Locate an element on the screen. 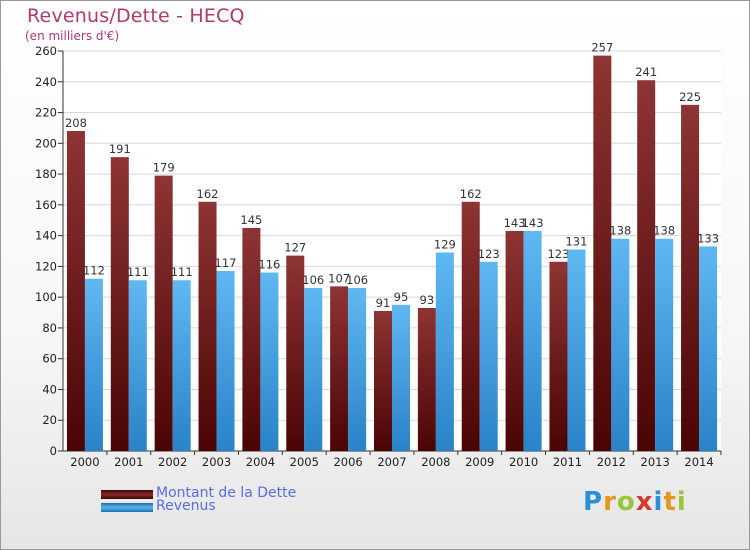 Image resolution: width=750 pixels, height=550 pixels. data-label-revenus: 123 is located at coordinates (489, 254).